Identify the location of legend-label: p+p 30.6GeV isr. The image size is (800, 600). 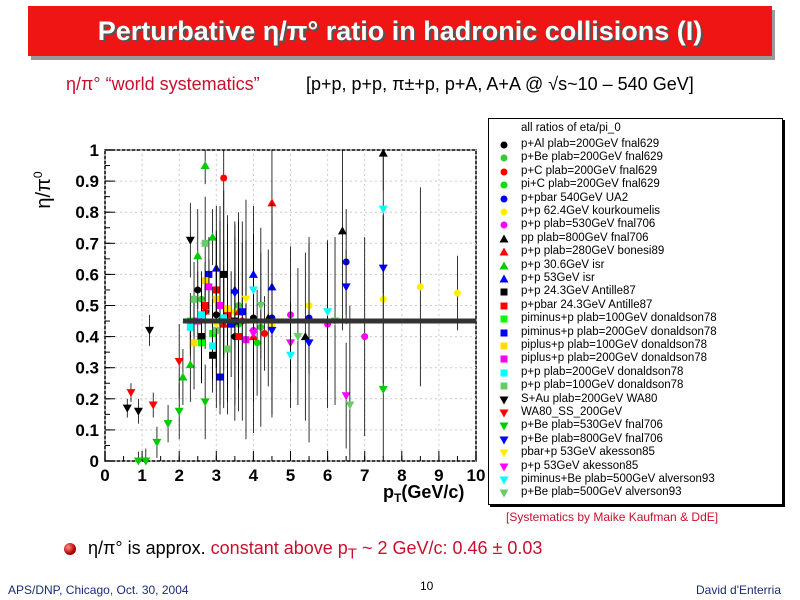
(563, 264).